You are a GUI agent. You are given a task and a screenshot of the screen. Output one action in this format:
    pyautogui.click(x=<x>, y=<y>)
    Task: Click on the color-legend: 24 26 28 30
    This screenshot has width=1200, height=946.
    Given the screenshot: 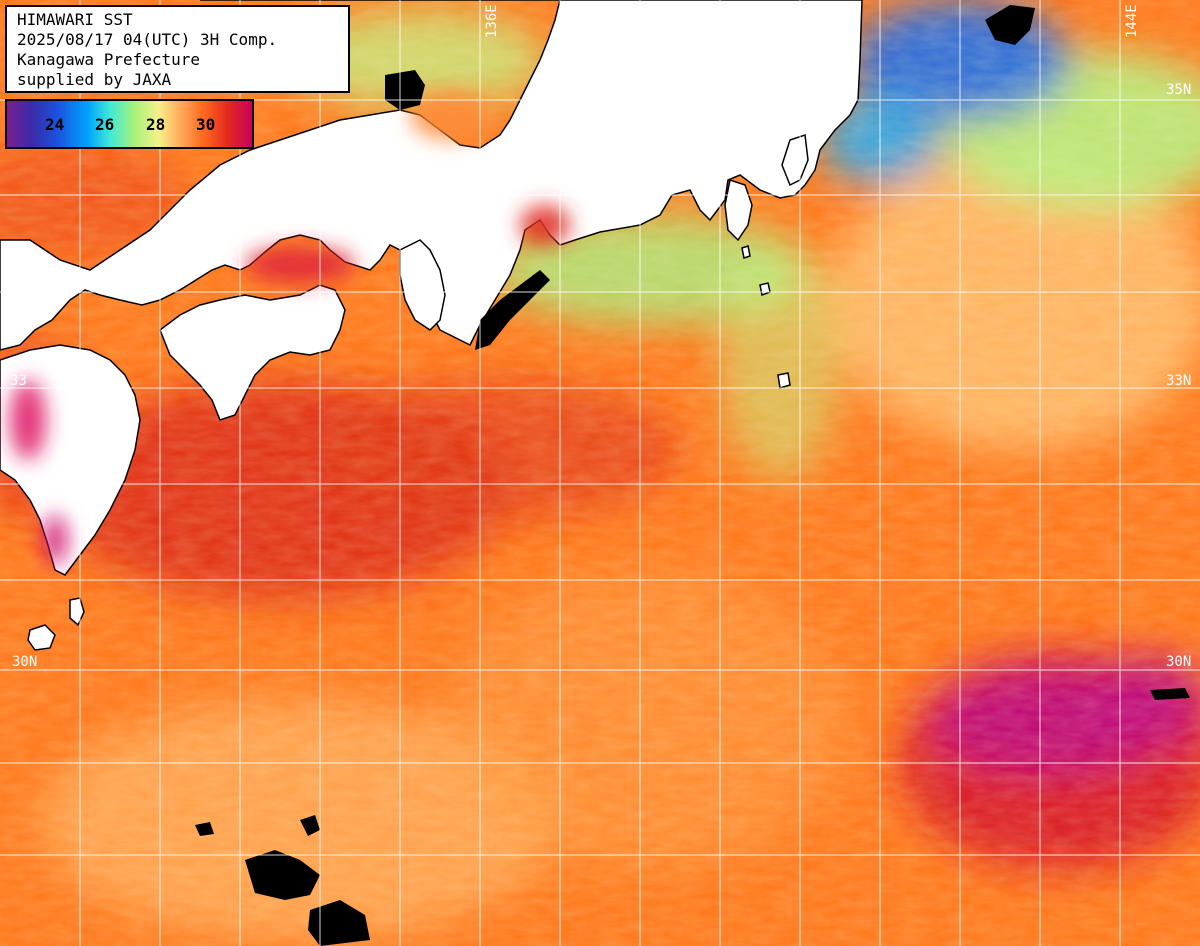 What is the action you would take?
    pyautogui.click(x=129, y=124)
    